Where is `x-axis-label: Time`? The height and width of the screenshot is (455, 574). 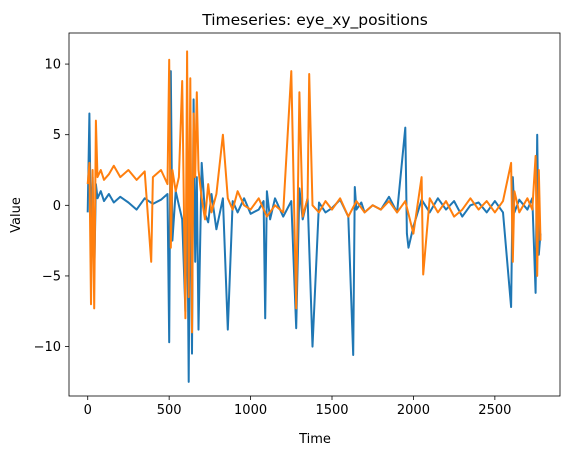
x-axis-label: Time is located at coordinates (314, 439).